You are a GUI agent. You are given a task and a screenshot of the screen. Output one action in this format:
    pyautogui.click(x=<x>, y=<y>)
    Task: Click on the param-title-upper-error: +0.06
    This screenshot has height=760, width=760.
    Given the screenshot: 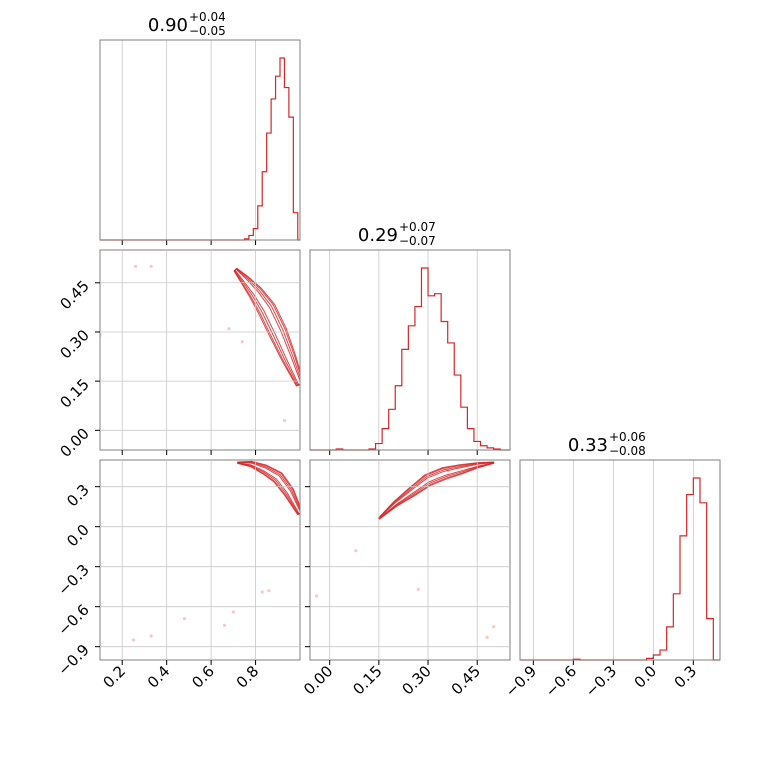 What is the action you would take?
    pyautogui.click(x=627, y=437)
    